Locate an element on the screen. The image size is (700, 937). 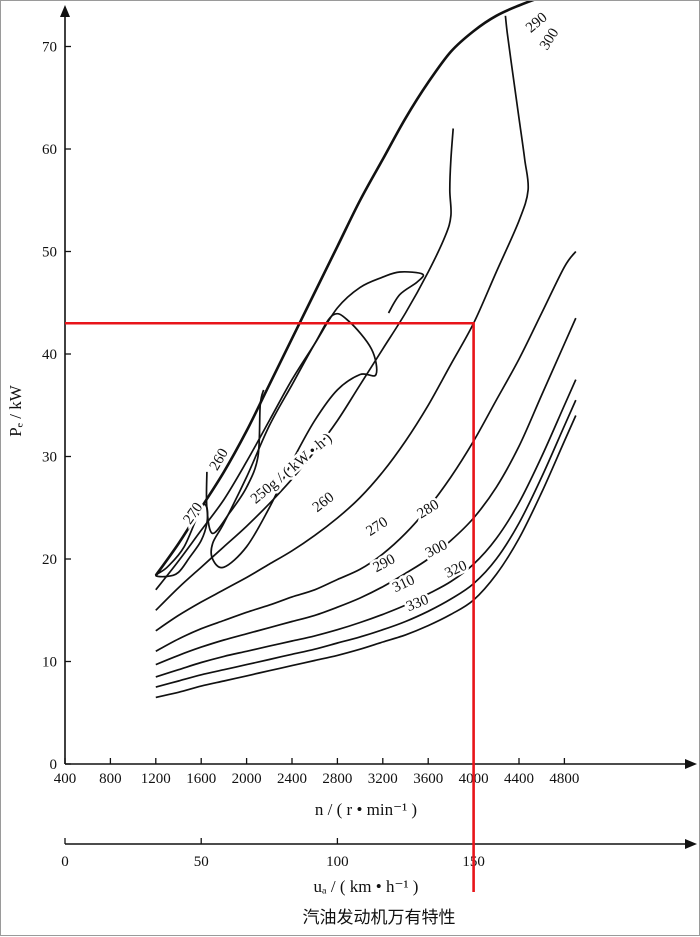
x-tick-label: 4400 is located at coordinates (519, 779).